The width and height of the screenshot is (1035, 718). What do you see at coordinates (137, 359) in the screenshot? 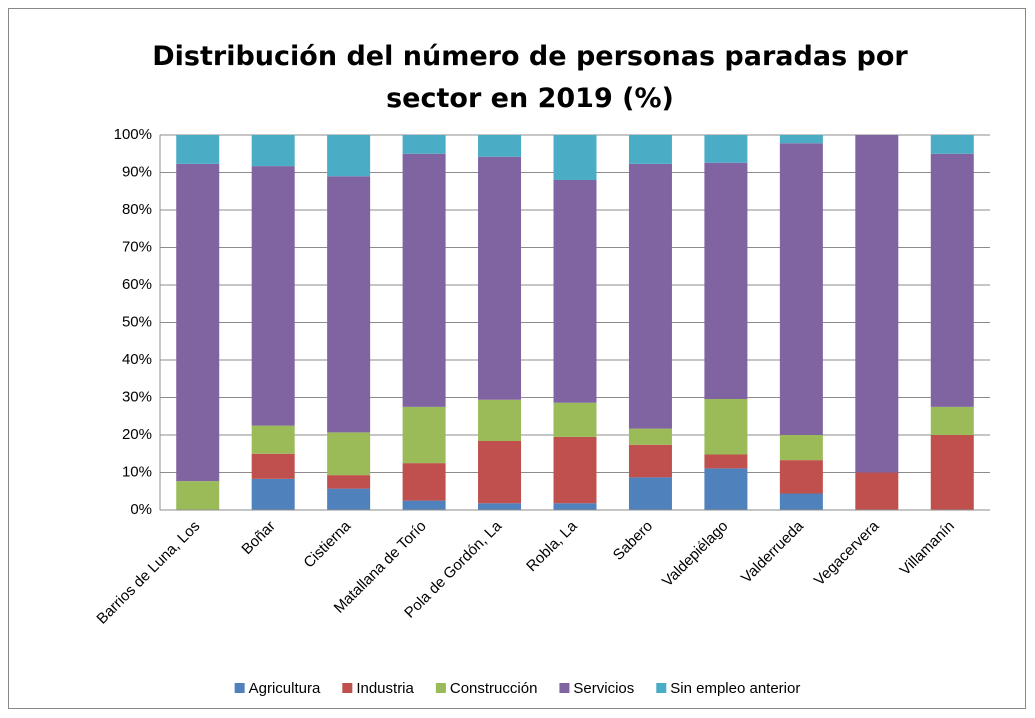
I see `y-tick-label: 40%` at bounding box center [137, 359].